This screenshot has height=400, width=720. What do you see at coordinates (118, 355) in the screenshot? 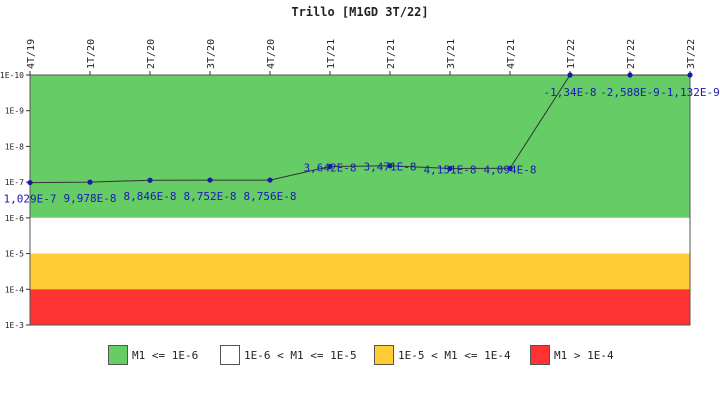
I see `legend-swatch-low` at bounding box center [118, 355].